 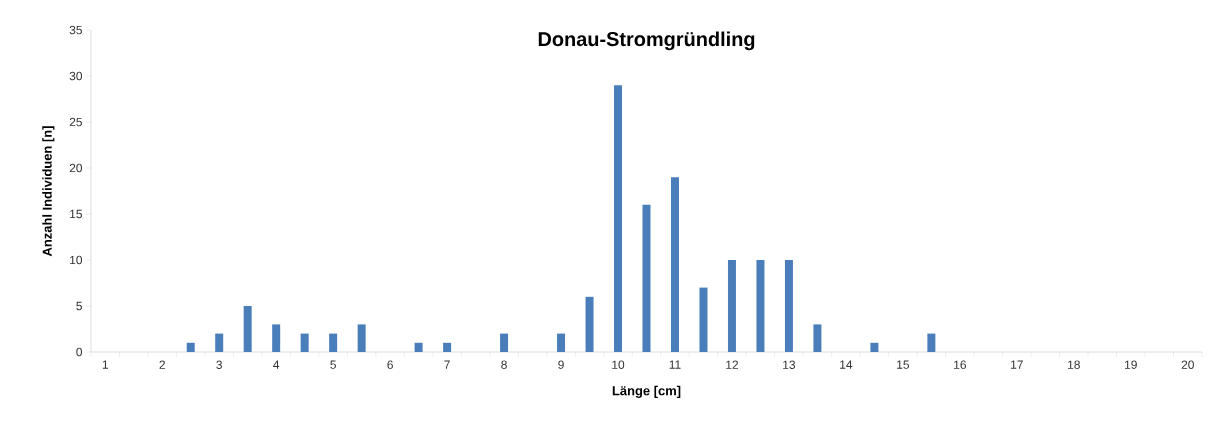 I want to click on y-tick-label: 30, so click(x=76, y=76).